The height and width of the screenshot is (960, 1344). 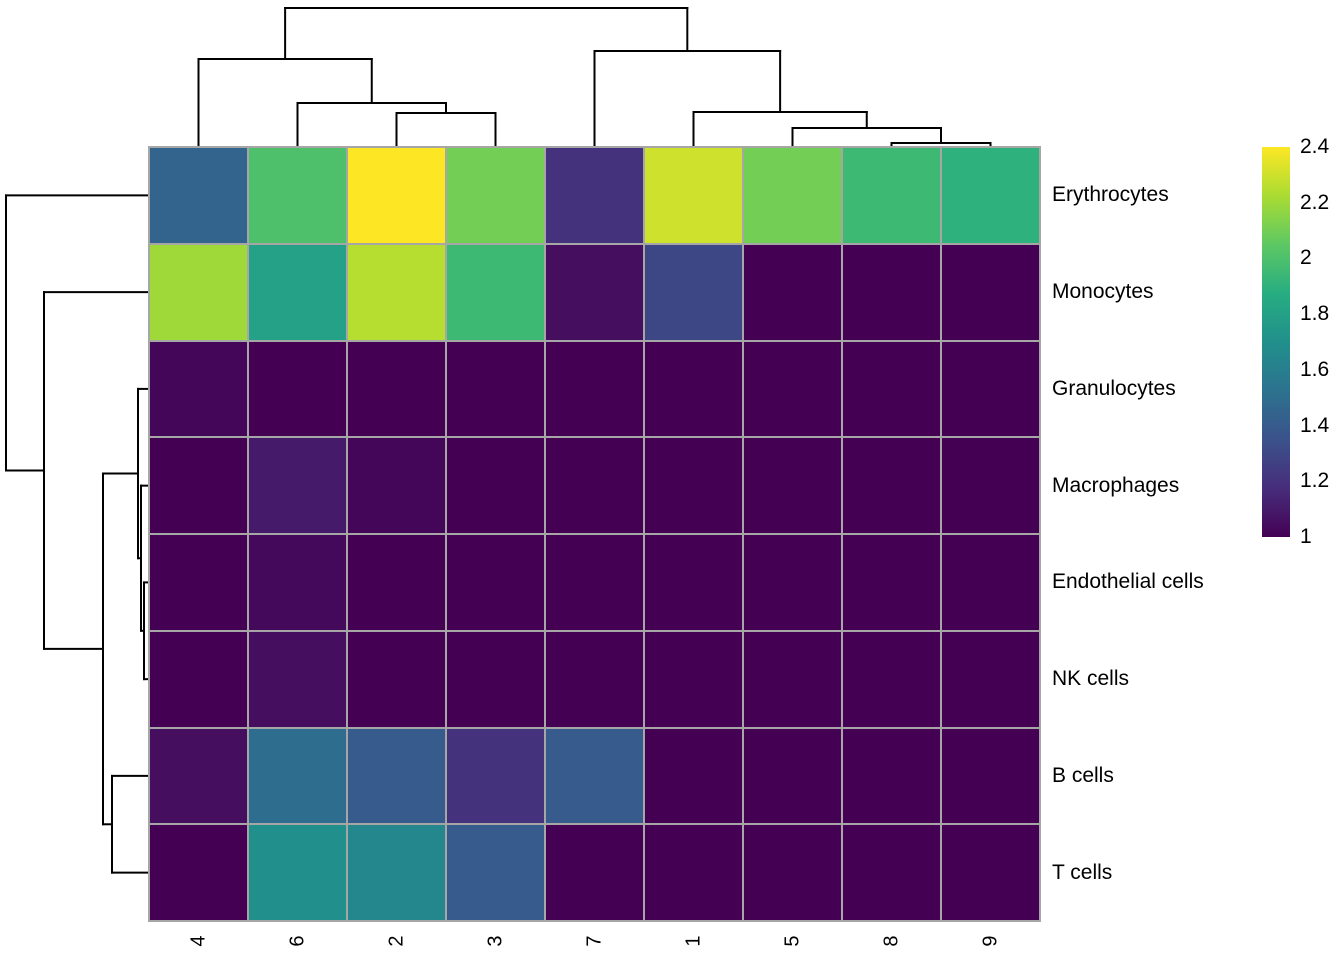 What do you see at coordinates (1315, 146) in the screenshot?
I see `legend-tick-label: 2.4` at bounding box center [1315, 146].